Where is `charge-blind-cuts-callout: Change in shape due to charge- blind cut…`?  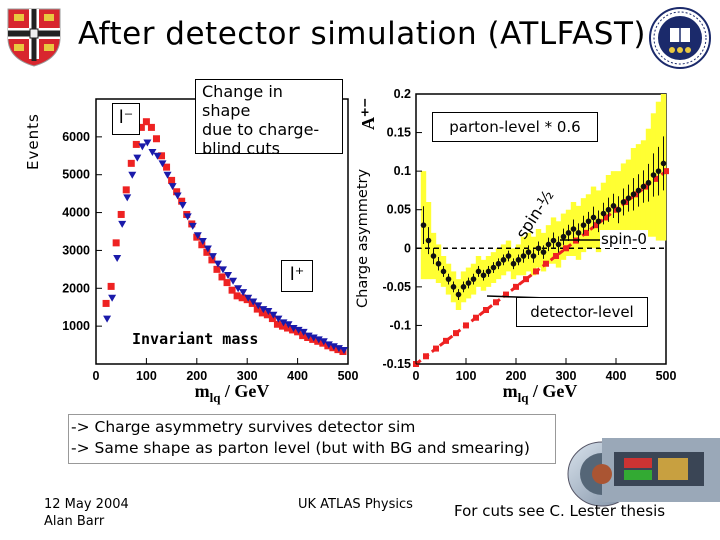 charge-blind-cuts-callout: Change in shape due to charge- blind cut… is located at coordinates (269, 118).